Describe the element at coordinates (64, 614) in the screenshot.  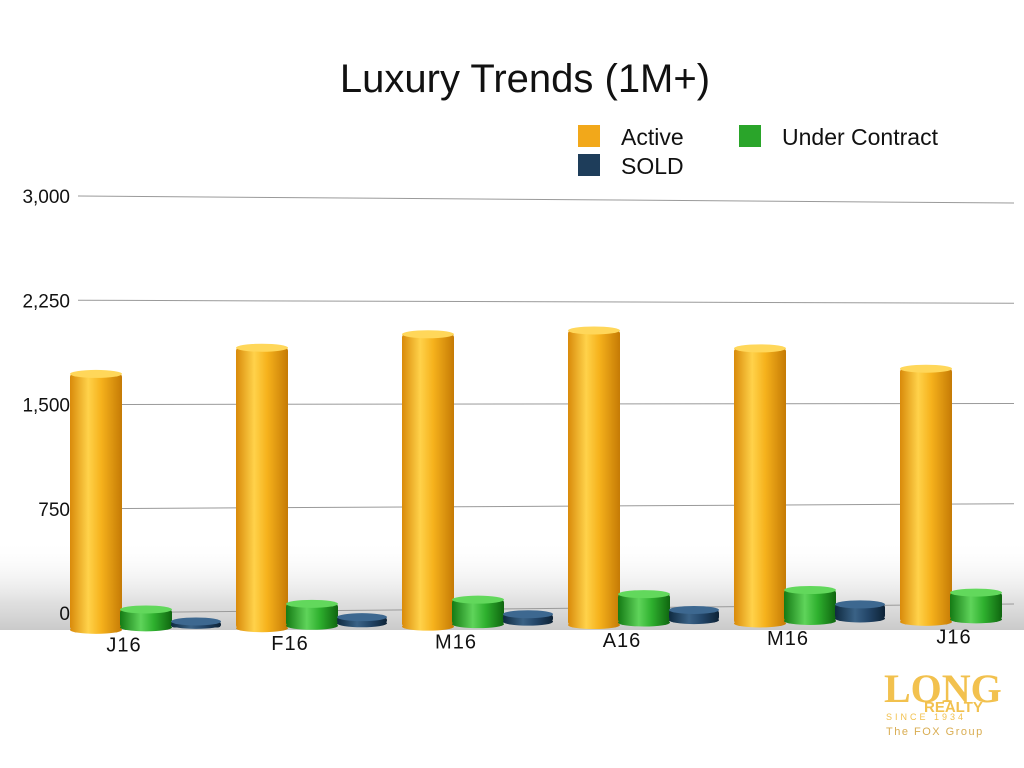
I see `y-tick-label: 0` at that location.